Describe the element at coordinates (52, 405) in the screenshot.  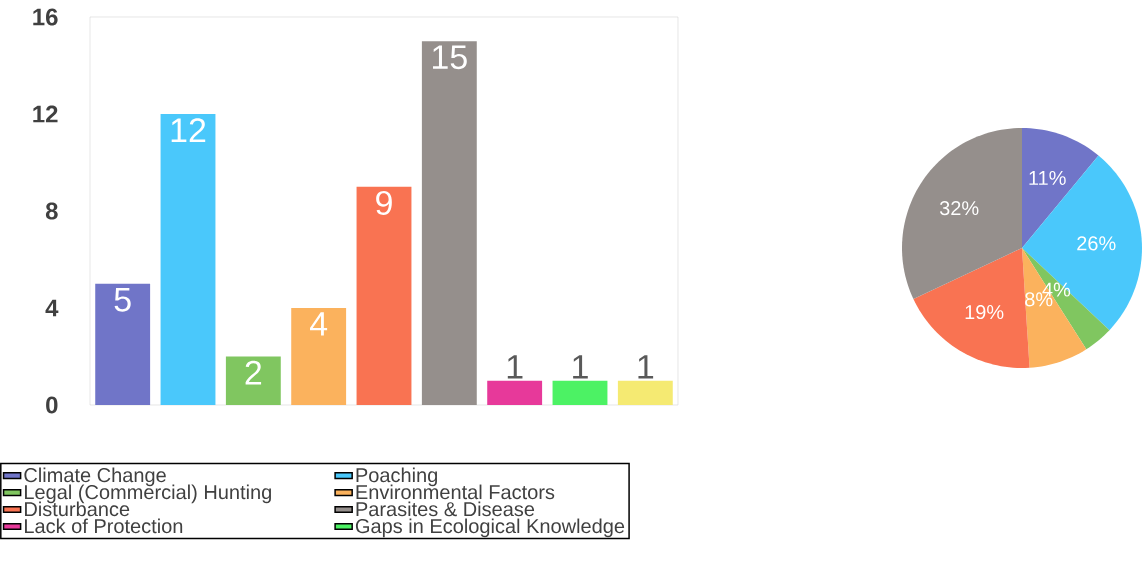
I see `y-tick-label: 0` at that location.